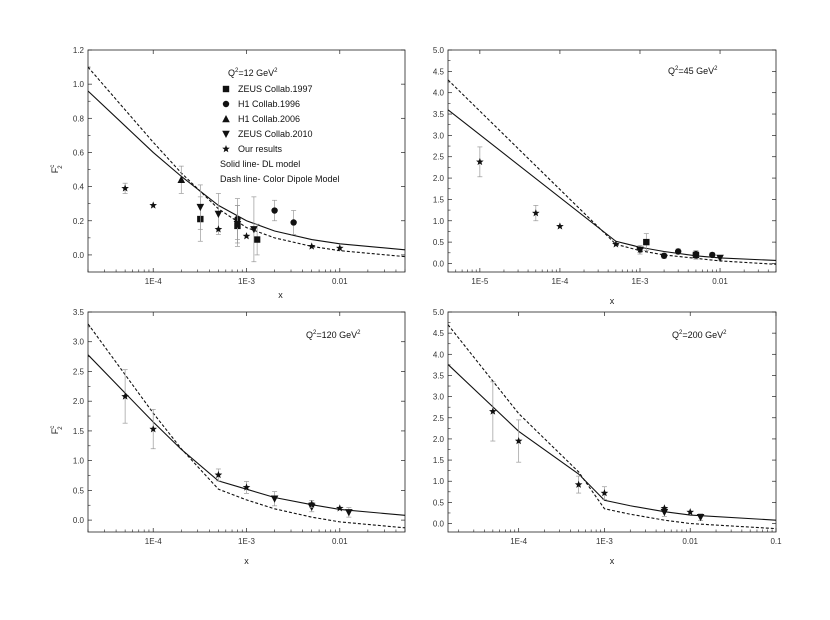  I want to click on data-point-square, so click(257, 239).